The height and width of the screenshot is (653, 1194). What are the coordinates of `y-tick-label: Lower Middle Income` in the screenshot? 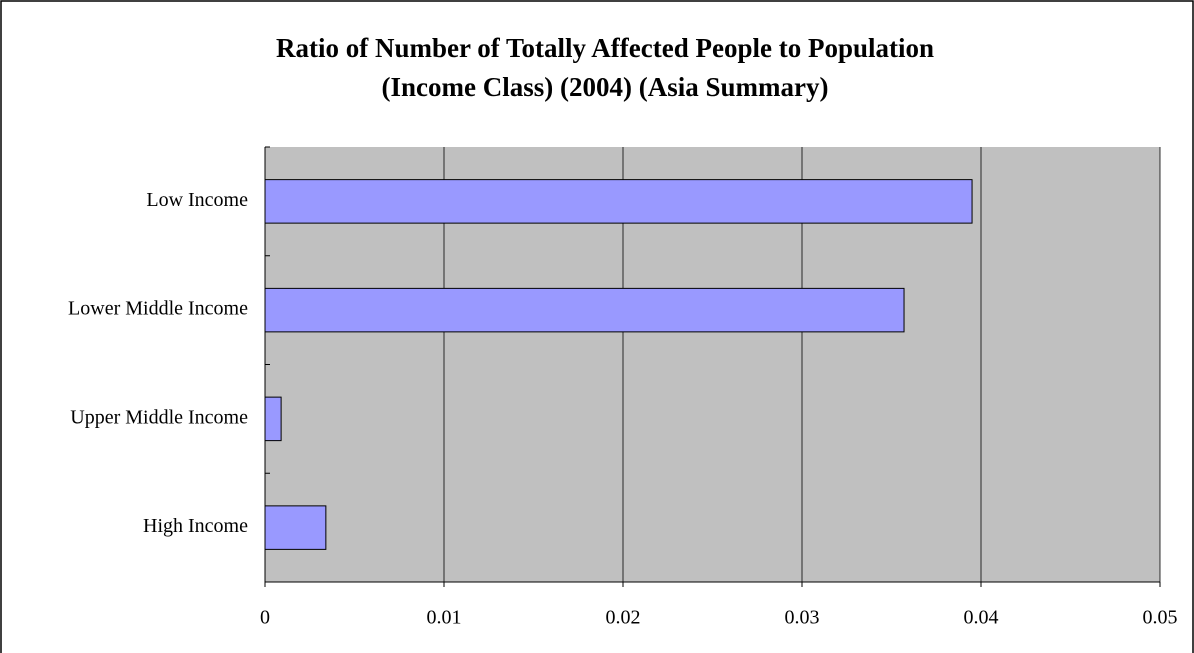 It's located at (158, 309).